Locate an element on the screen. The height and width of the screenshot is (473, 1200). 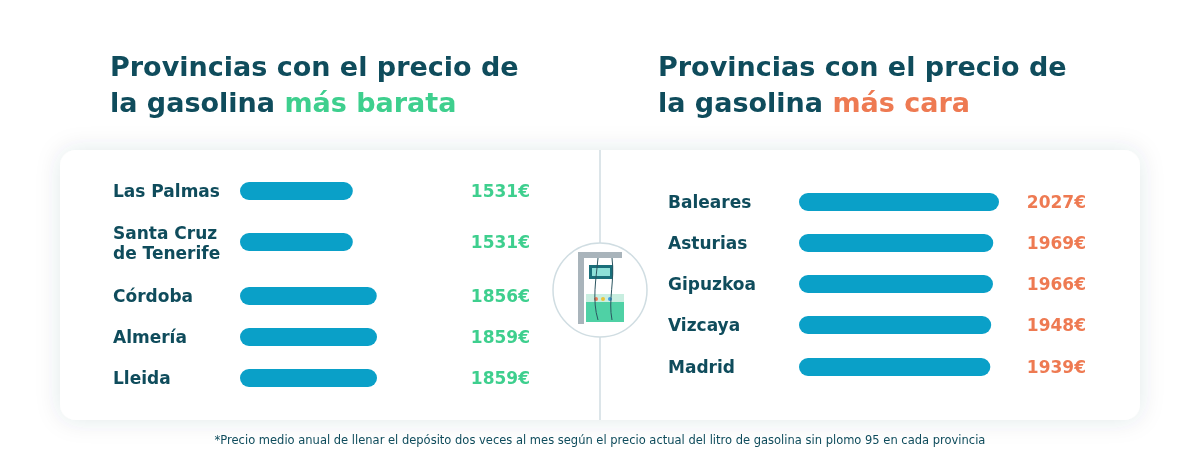
y-tick-label: Gipuzkoa is located at coordinates (712, 284).